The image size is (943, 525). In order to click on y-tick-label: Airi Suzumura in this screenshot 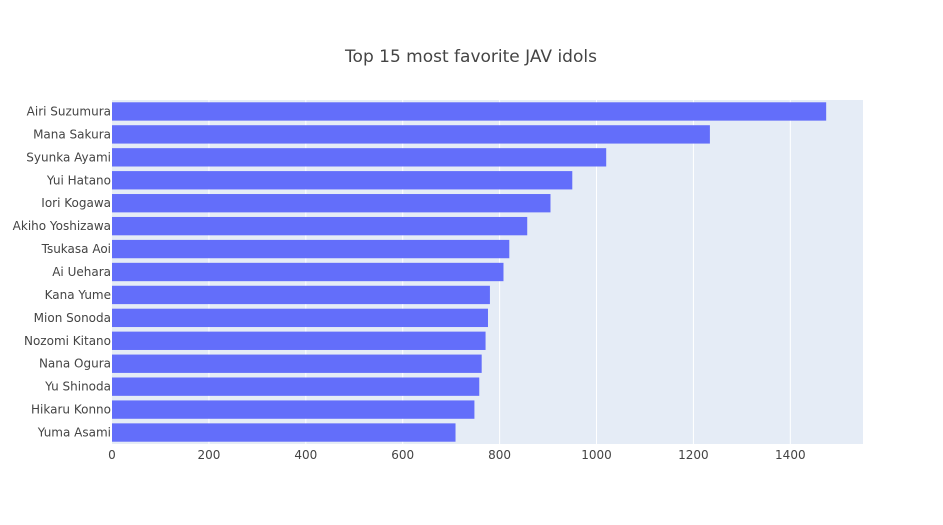, I will do `click(69, 111)`.